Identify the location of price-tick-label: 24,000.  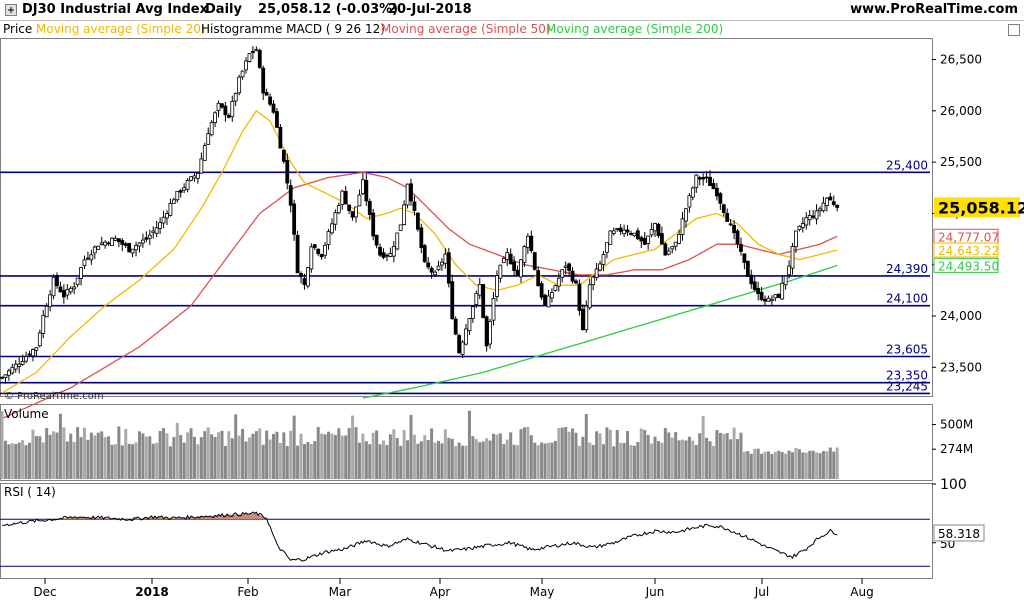
(961, 316).